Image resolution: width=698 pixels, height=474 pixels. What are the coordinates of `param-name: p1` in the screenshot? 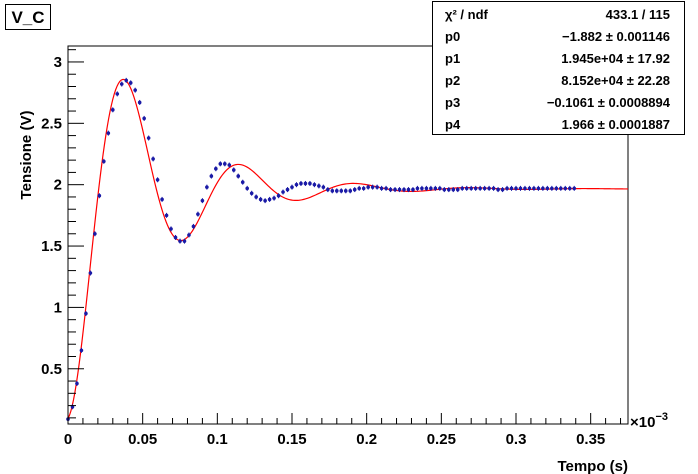 It's located at (453, 58).